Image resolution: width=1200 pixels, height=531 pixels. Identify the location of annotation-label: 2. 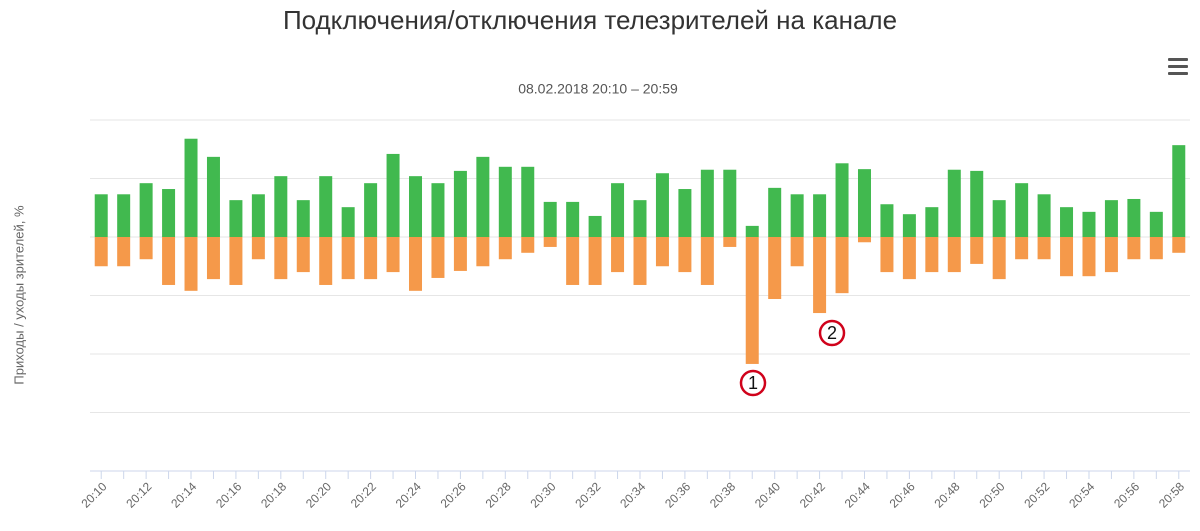
(832, 333).